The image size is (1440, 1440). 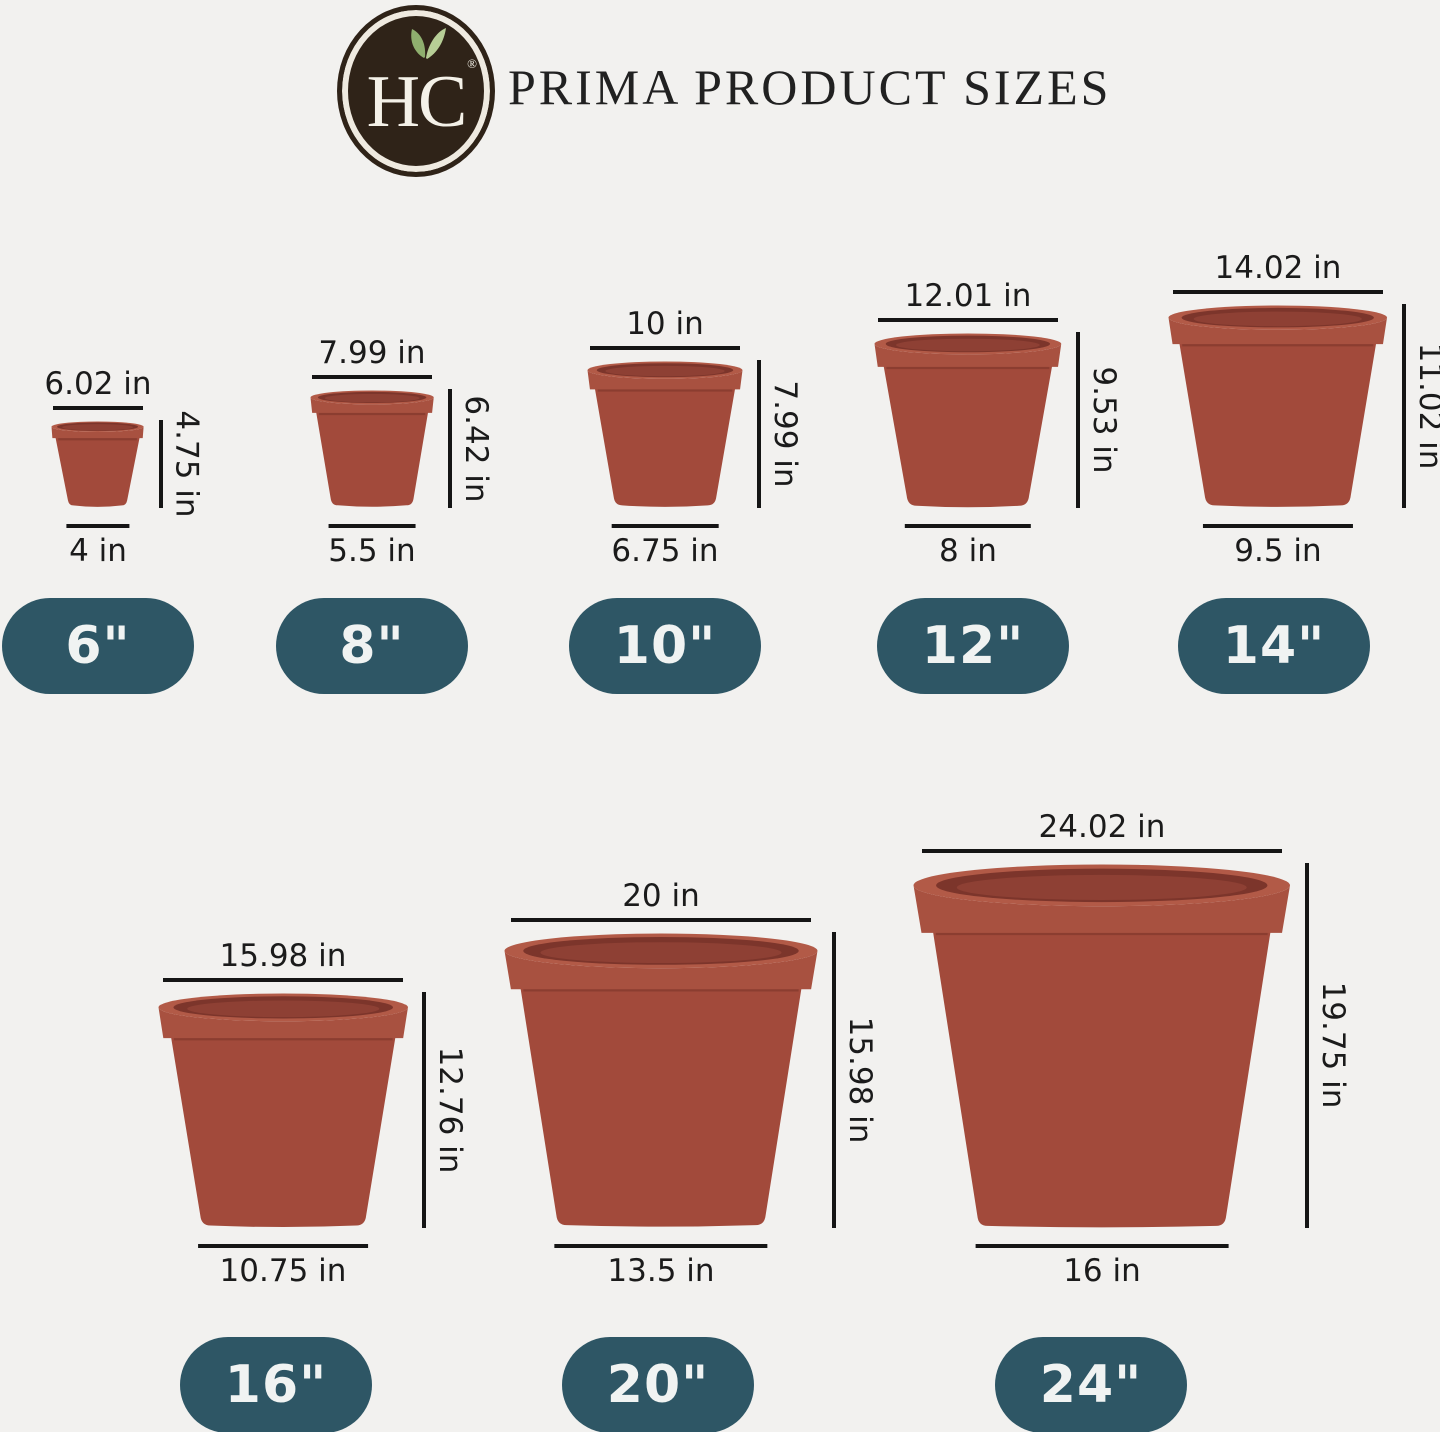 I want to click on top-diameter-line: 20 in, so click(x=661, y=900).